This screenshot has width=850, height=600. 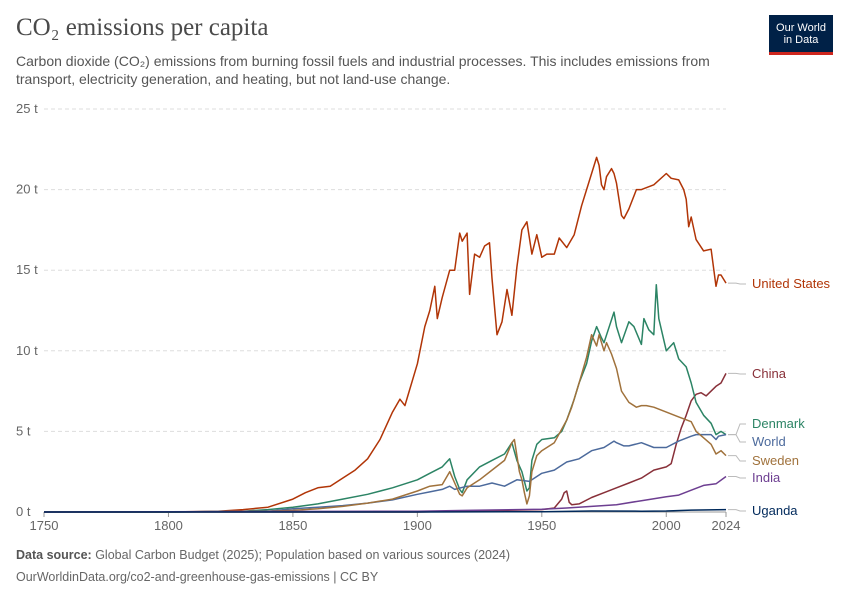 What do you see at coordinates (27, 189) in the screenshot?
I see `y-tick-label: 20 t` at bounding box center [27, 189].